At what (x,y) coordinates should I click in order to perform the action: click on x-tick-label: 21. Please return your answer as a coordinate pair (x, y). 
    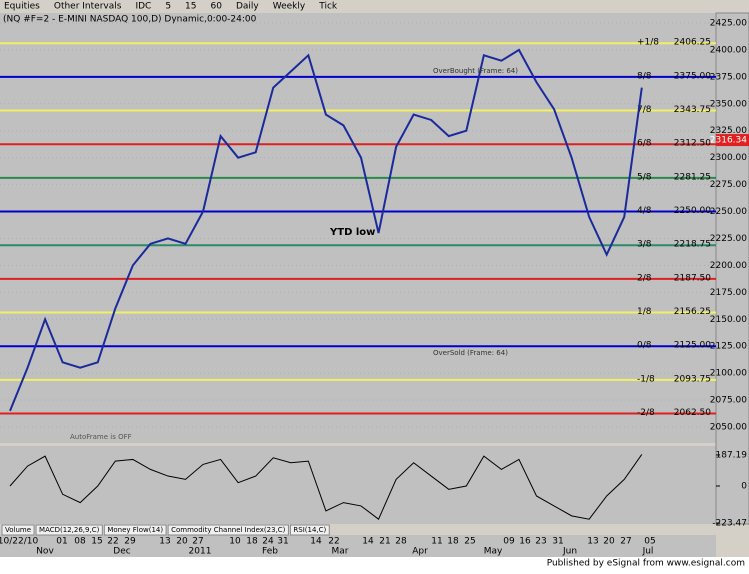
    Looking at the image, I should click on (384, 542).